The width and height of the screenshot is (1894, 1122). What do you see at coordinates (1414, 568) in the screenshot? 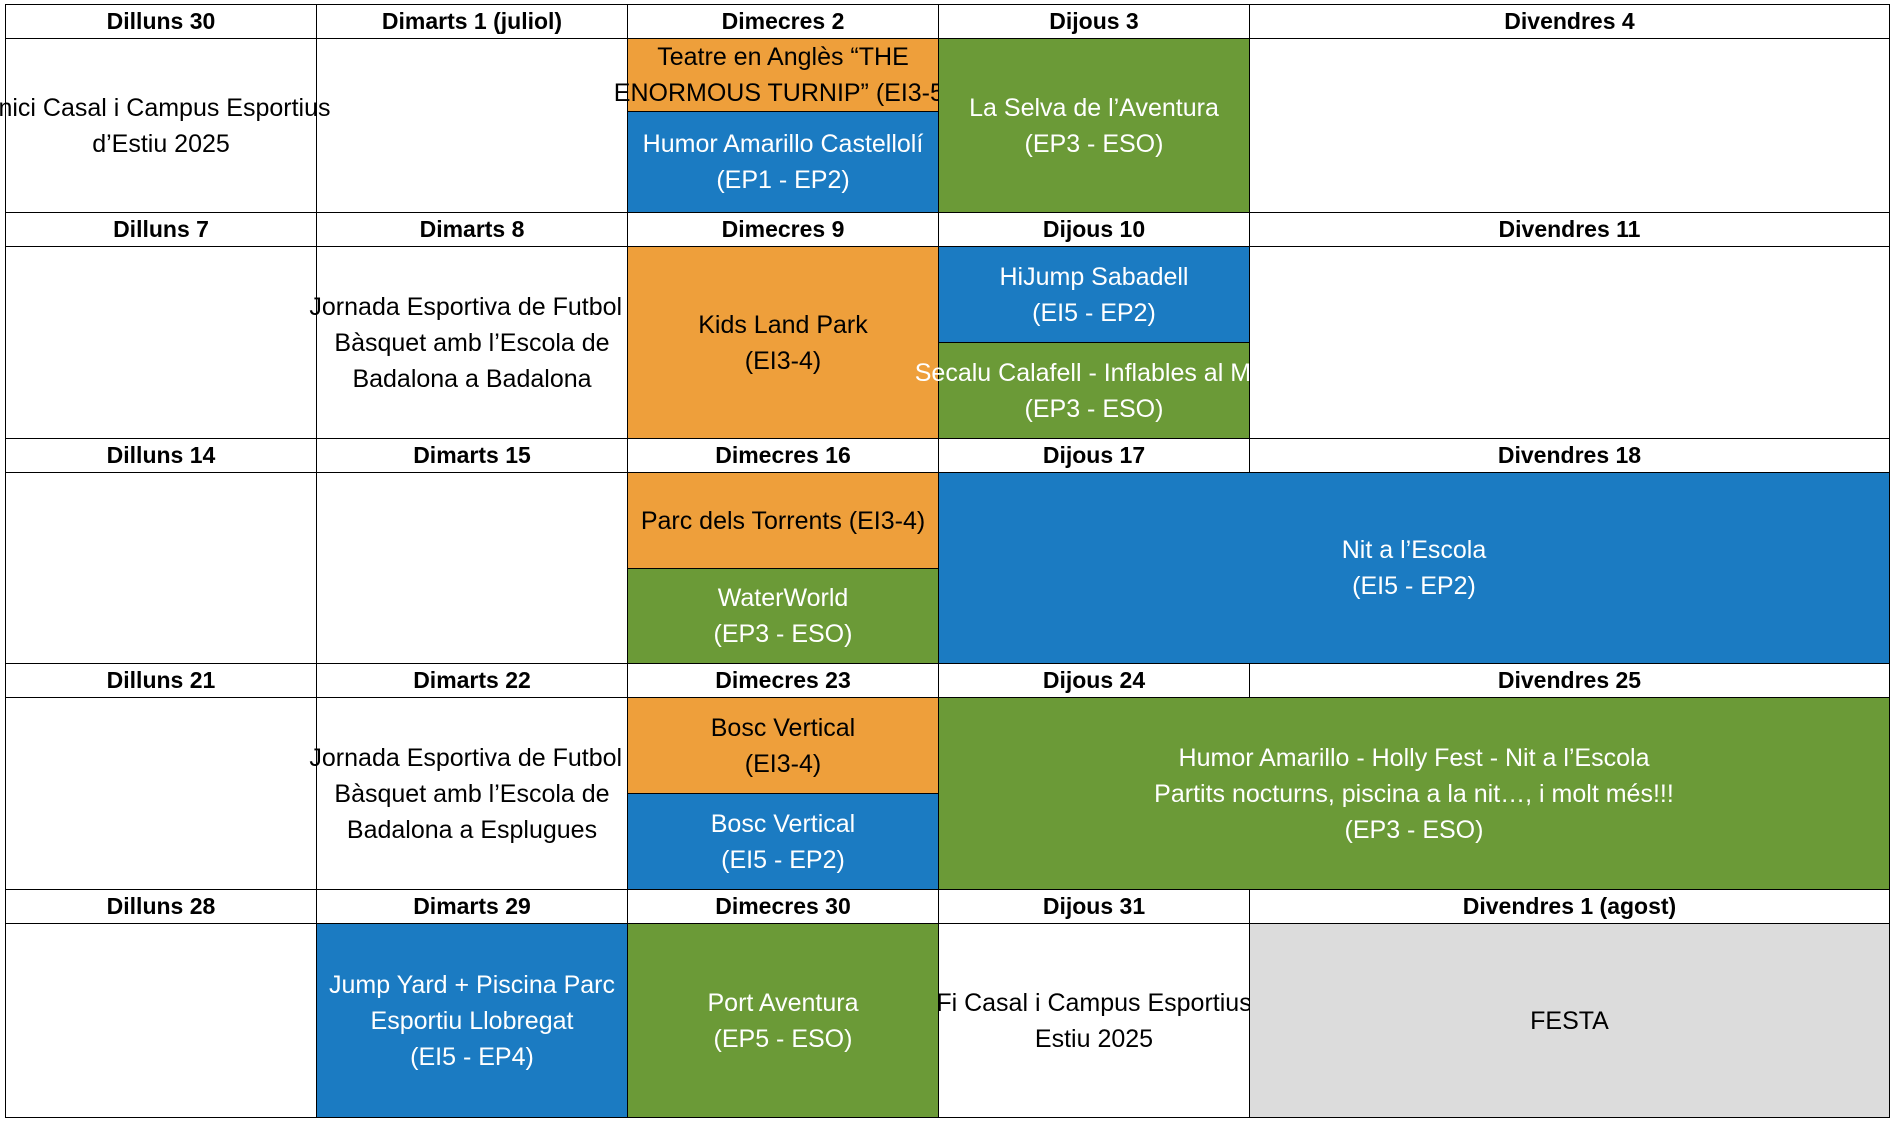
I see `event-nit-escola: Nit a l’Escola (EI5 - EP2)` at bounding box center [1414, 568].